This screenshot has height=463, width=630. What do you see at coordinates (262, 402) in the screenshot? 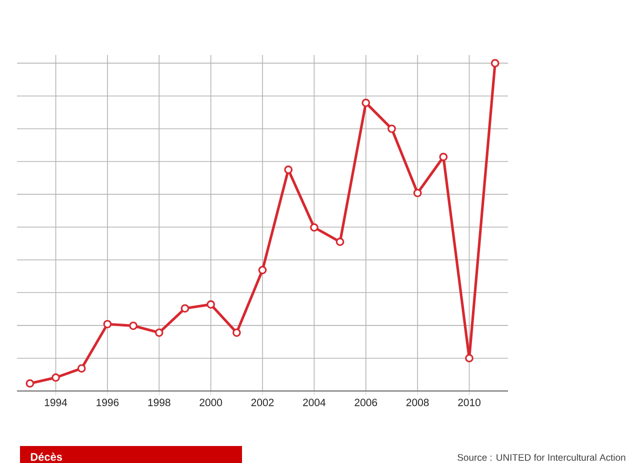
I see `x-tick-label: 2002` at bounding box center [262, 402].